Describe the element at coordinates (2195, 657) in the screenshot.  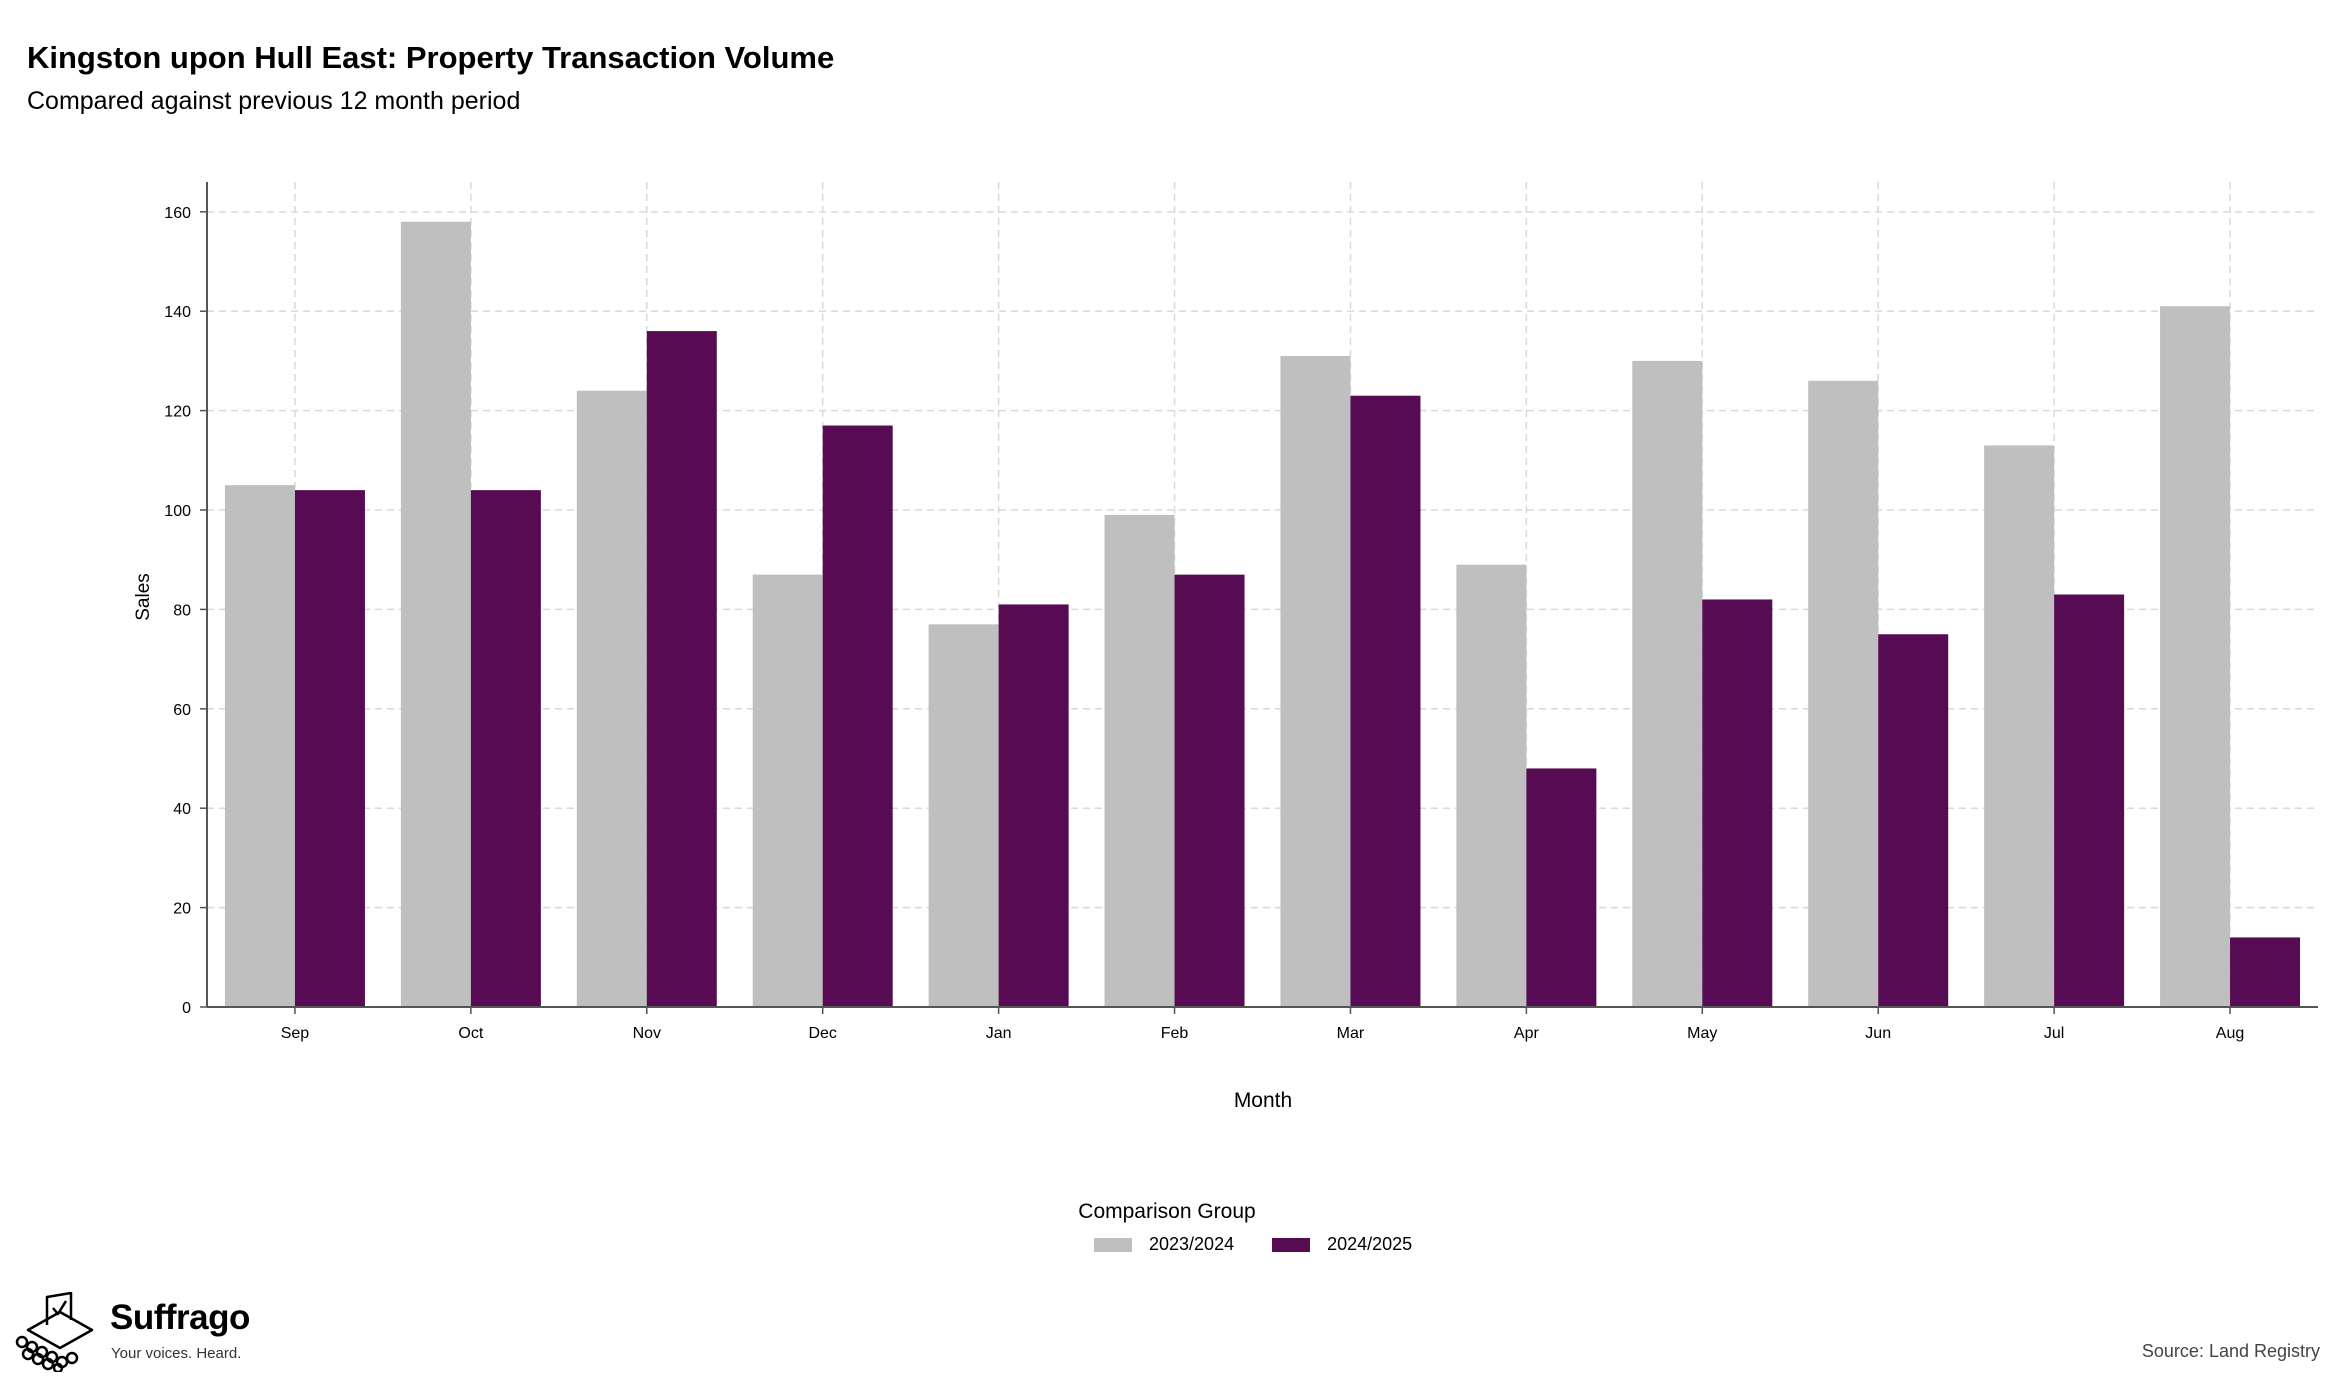
I see `bar-2023-2024-aug` at that location.